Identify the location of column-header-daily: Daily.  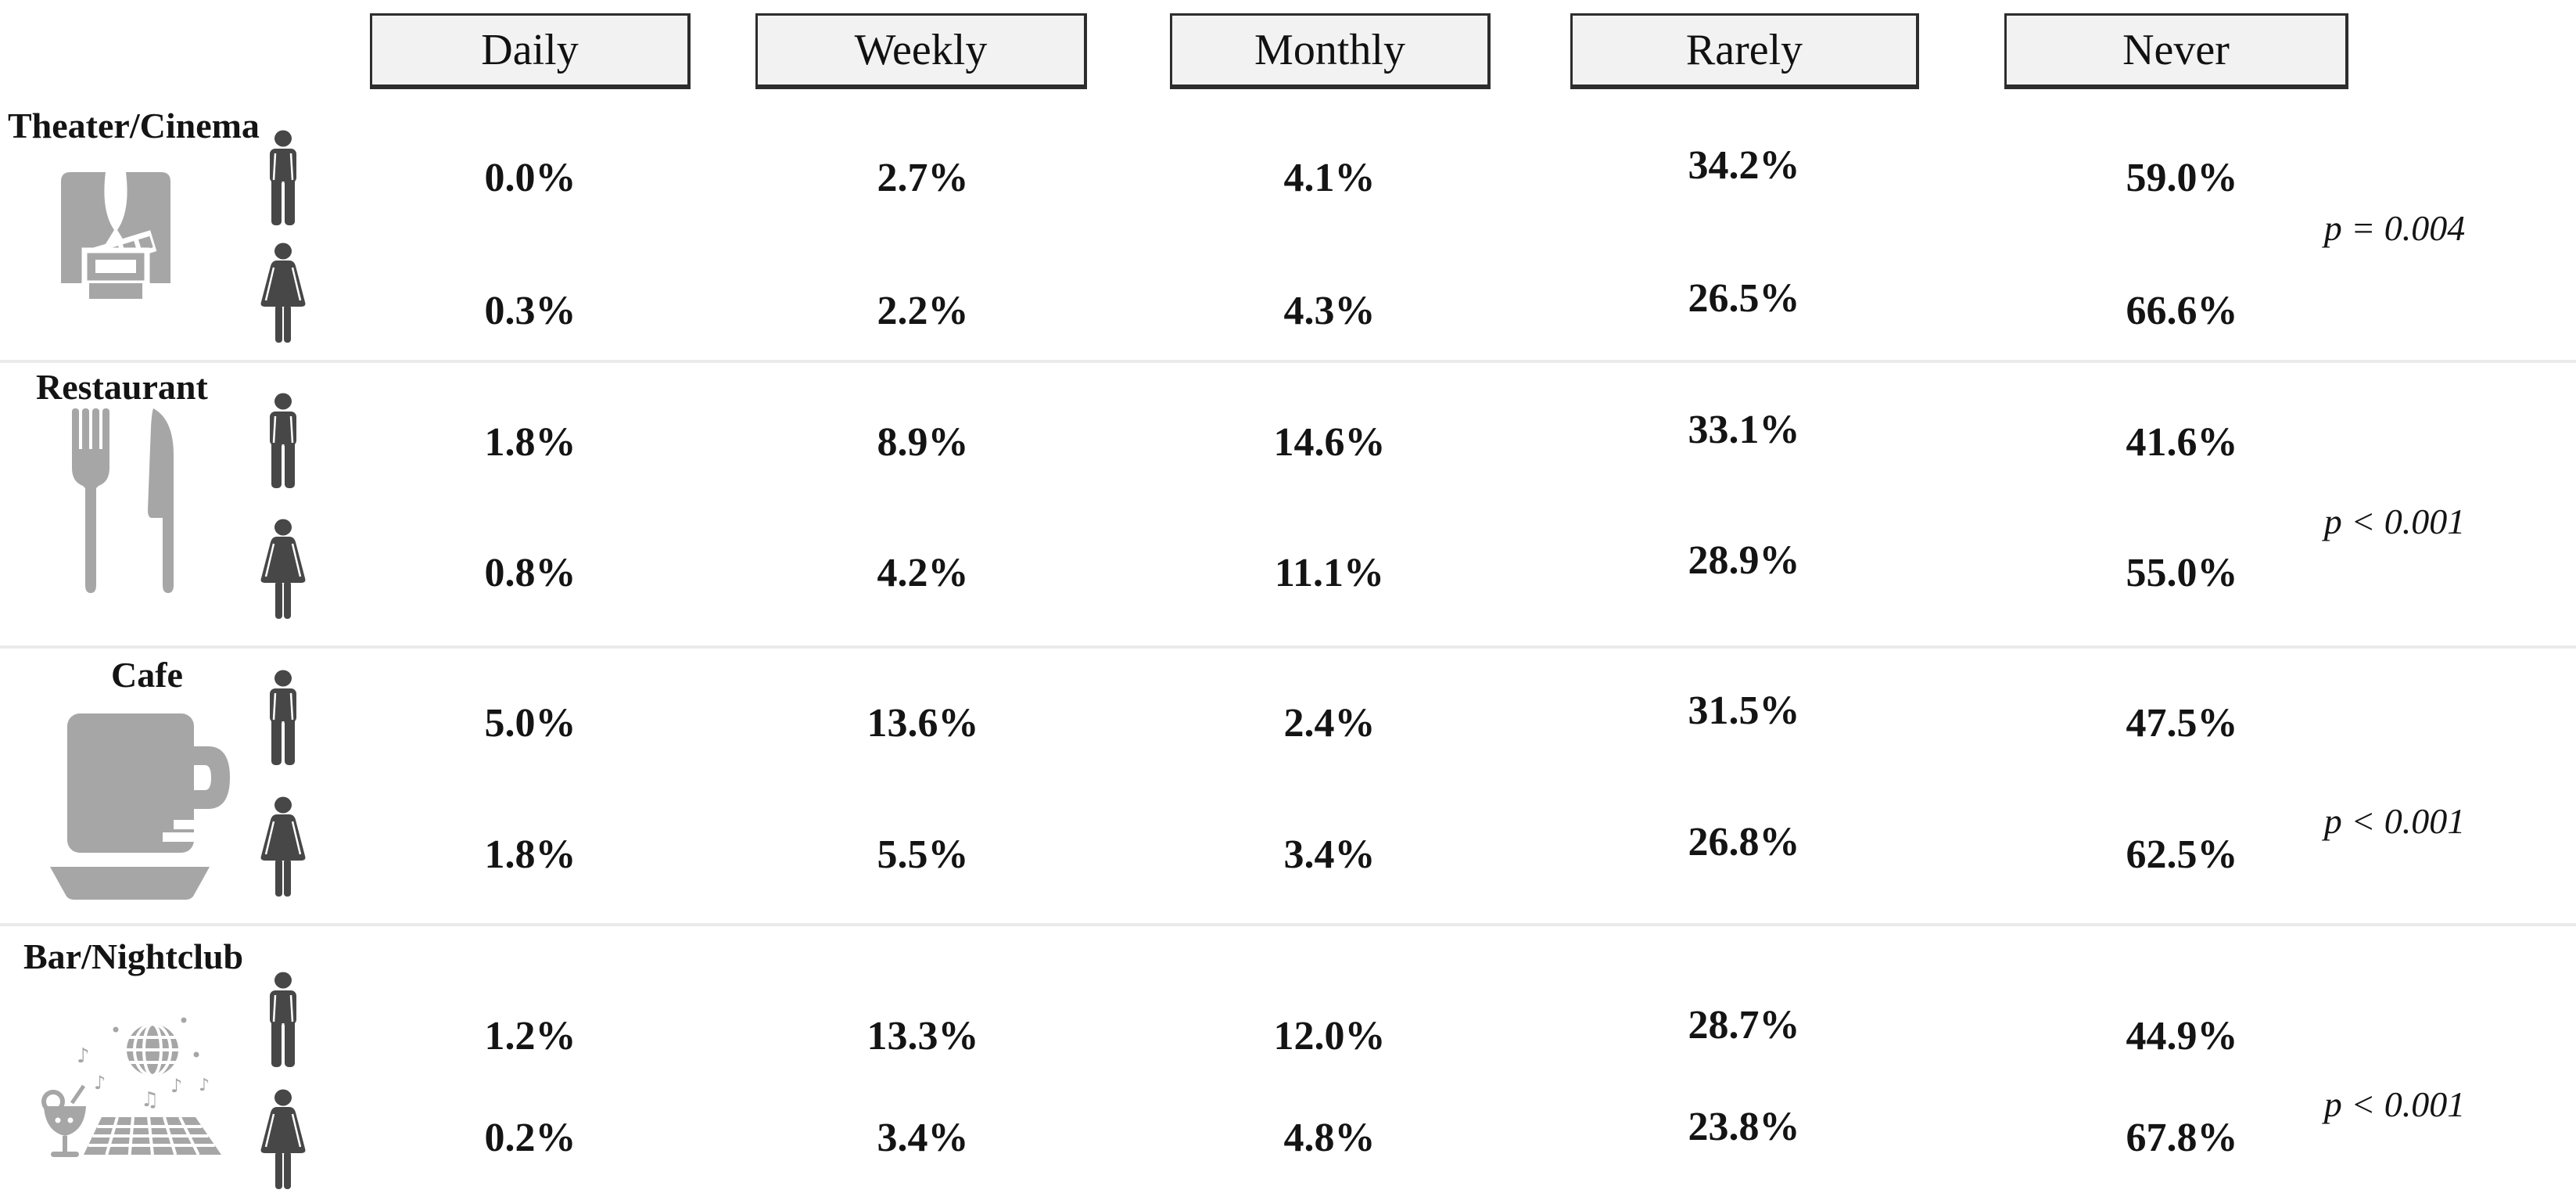
(530, 51).